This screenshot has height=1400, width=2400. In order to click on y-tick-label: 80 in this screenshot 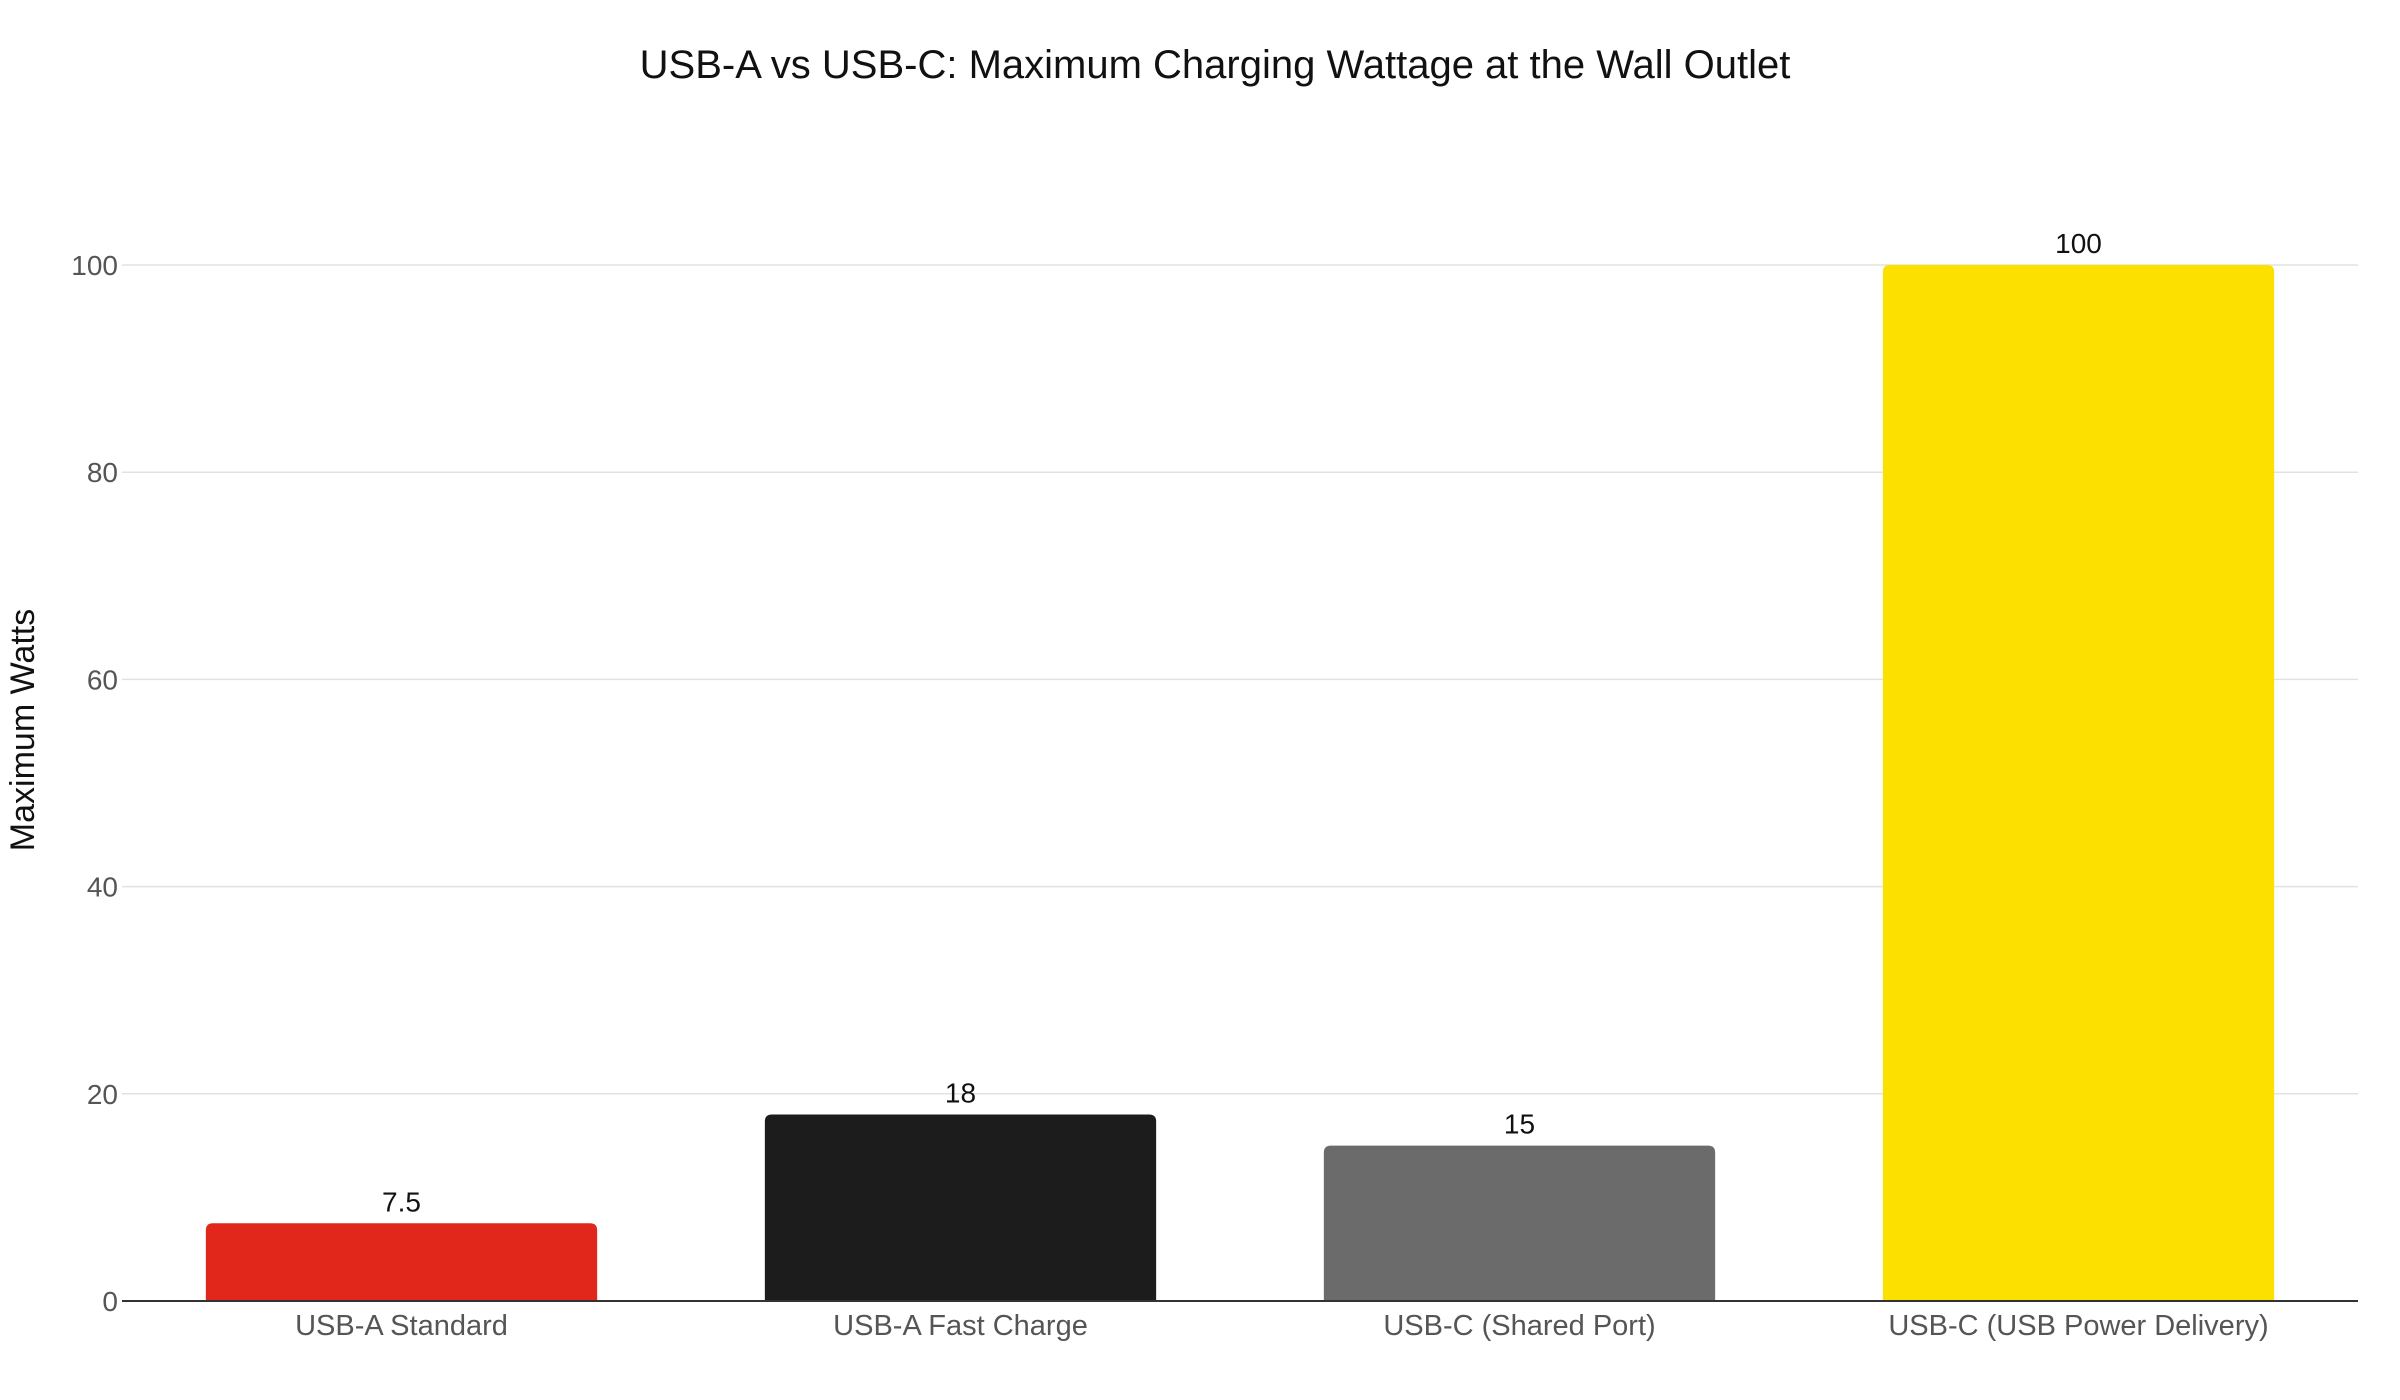, I will do `click(102, 472)`.